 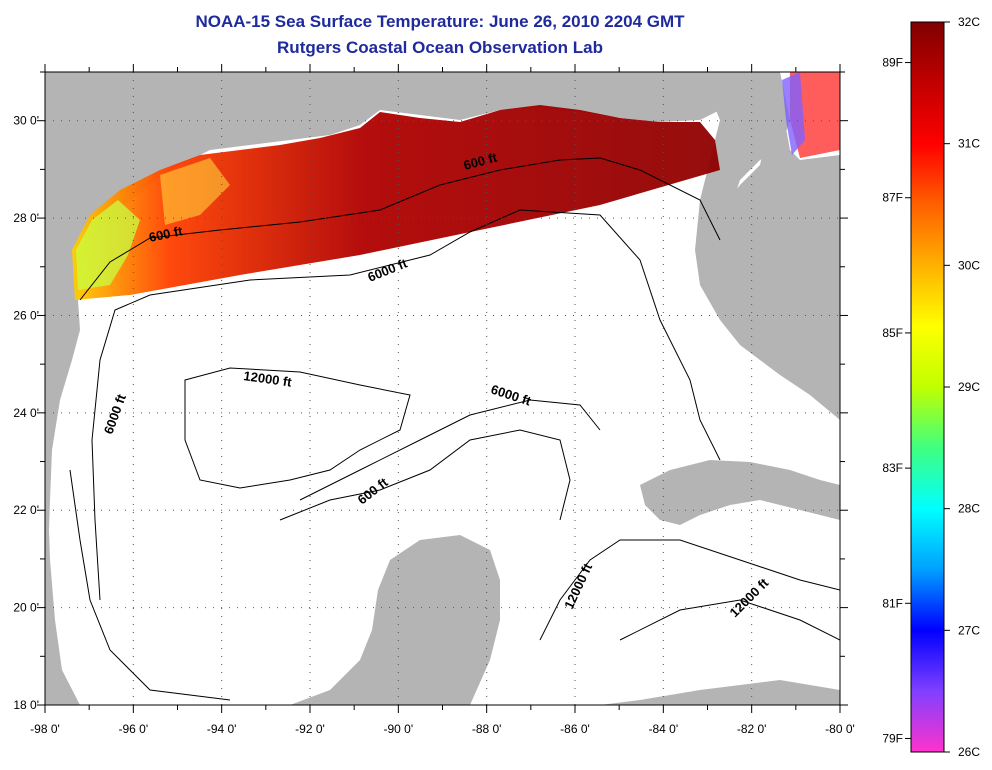 What do you see at coordinates (969, 265) in the screenshot?
I see `colorbar-label-c: 30C` at bounding box center [969, 265].